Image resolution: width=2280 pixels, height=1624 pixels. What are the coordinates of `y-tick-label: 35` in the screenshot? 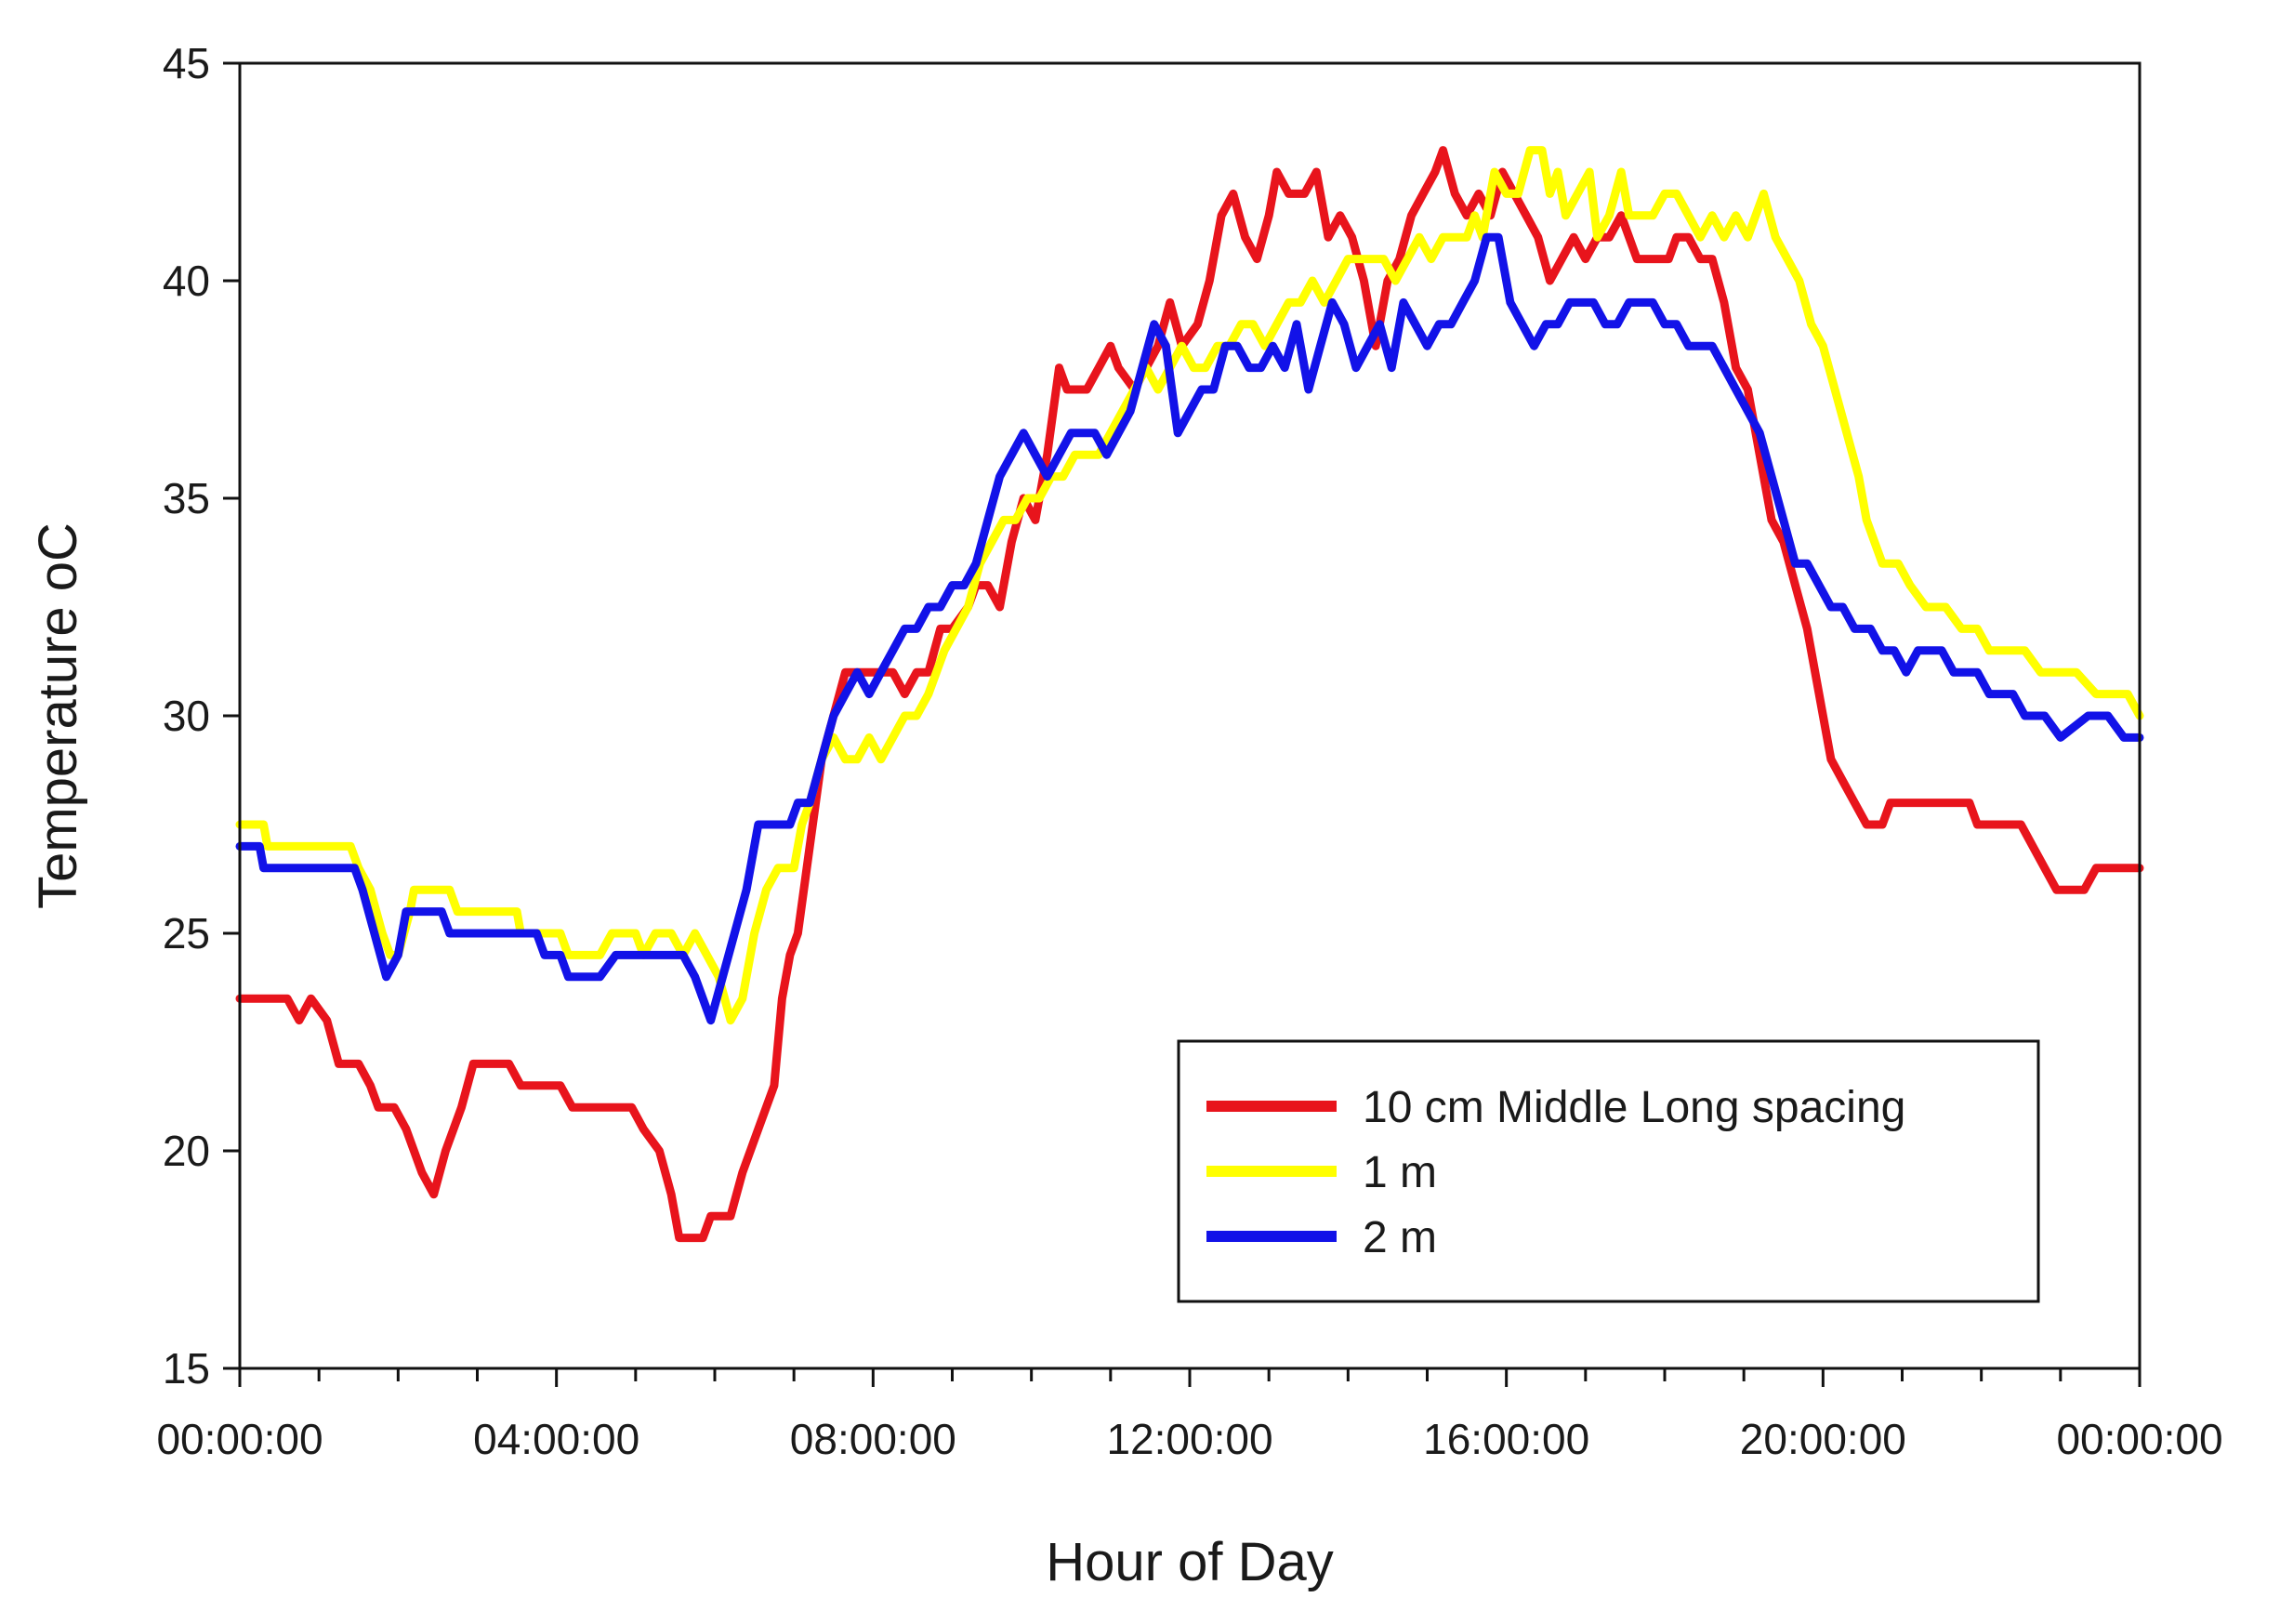 It's located at (187, 498).